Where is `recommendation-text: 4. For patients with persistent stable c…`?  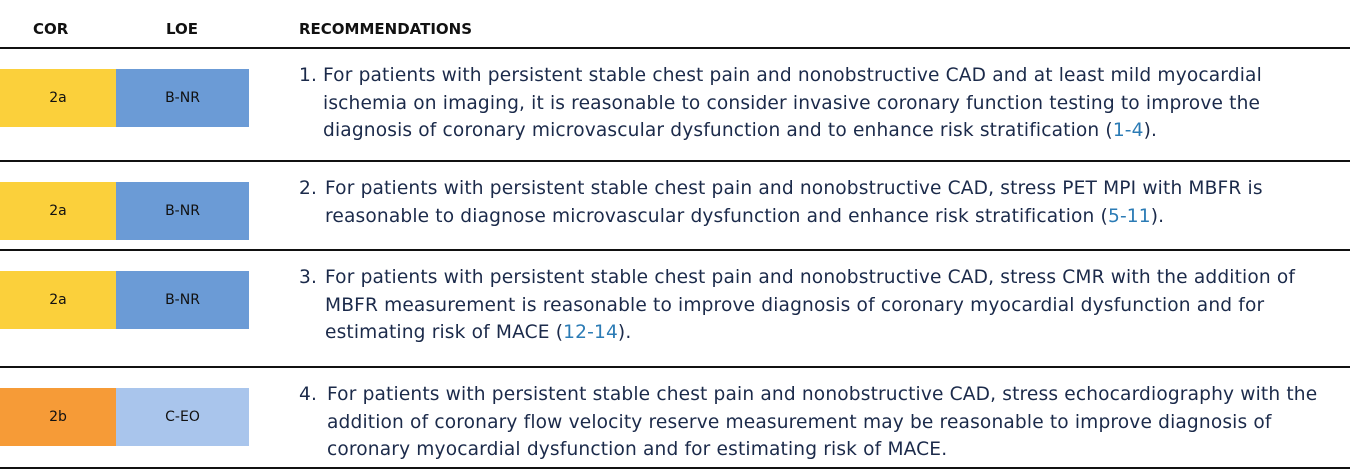 recommendation-text: 4. For patients with persistent stable c… is located at coordinates (824, 422).